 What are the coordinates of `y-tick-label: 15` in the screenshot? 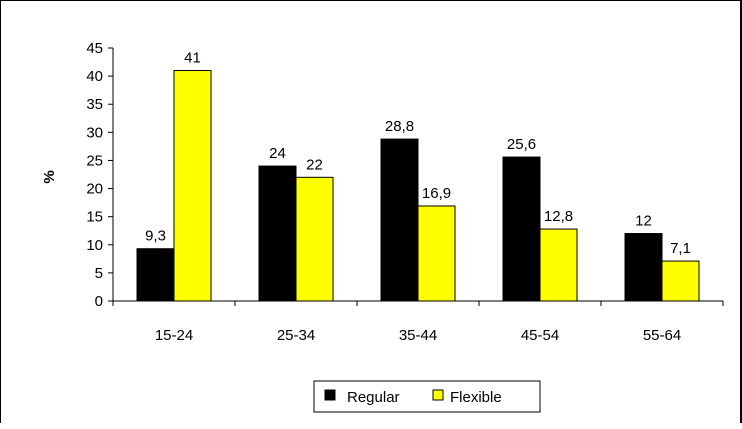 It's located at (94, 217).